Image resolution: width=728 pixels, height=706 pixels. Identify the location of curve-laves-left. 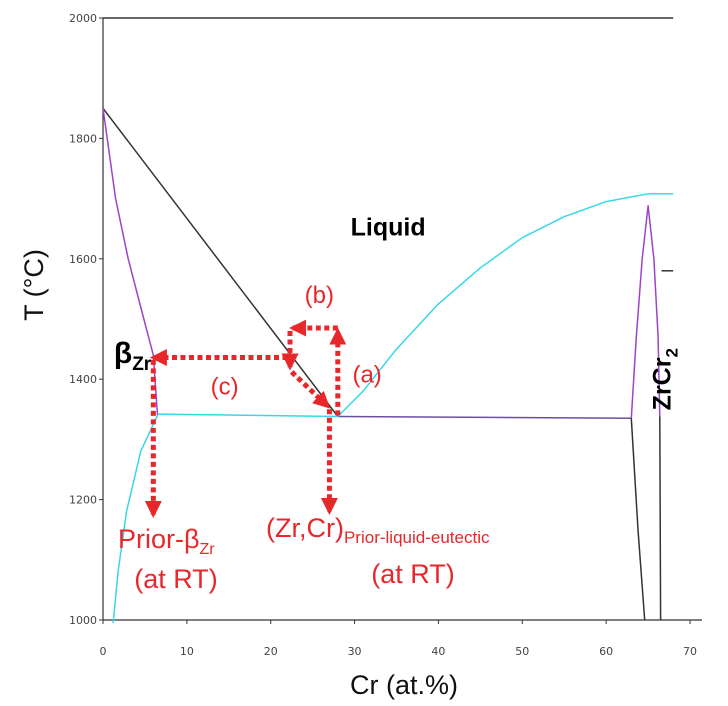
(645, 312).